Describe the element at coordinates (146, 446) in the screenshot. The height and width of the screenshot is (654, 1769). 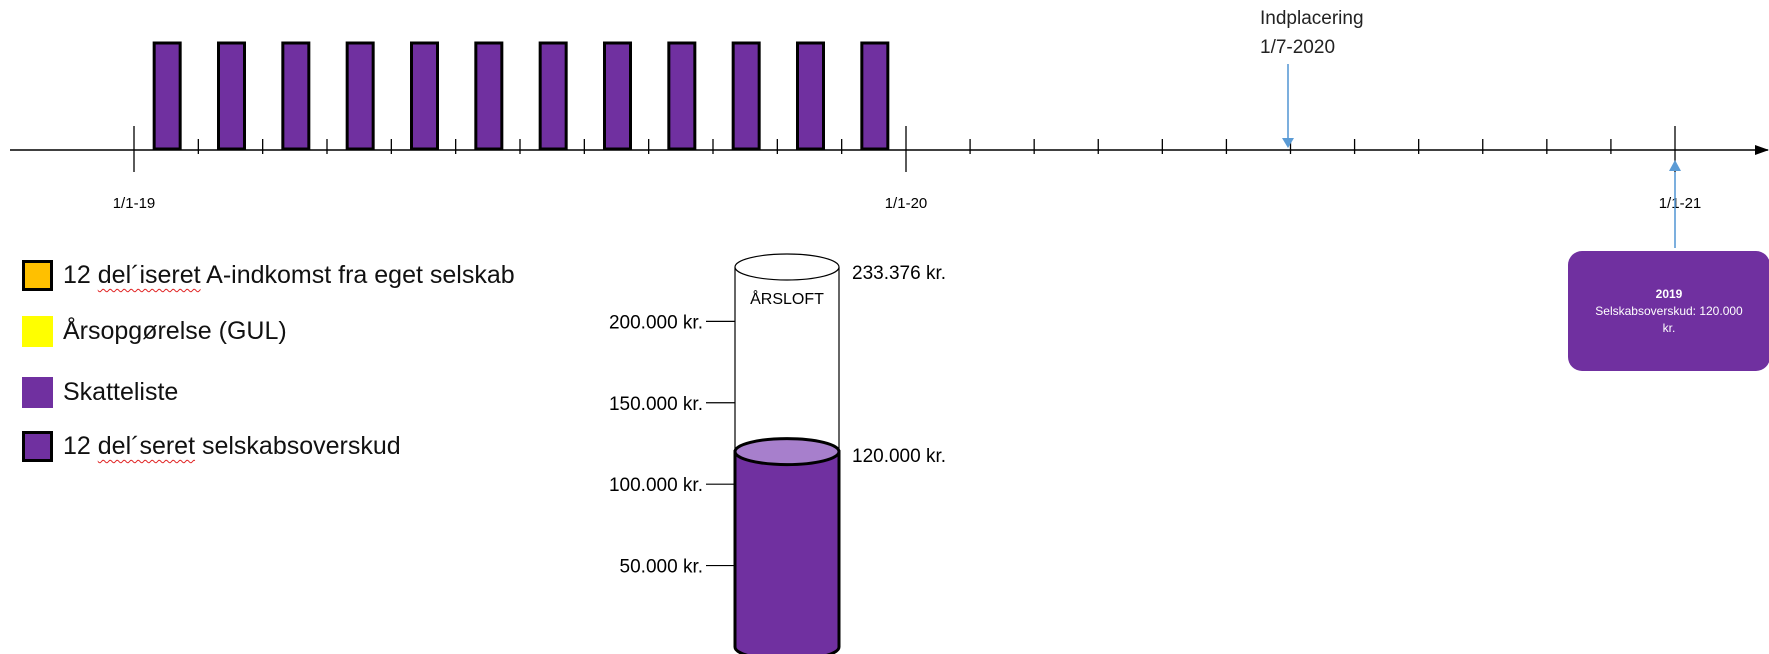
I see `legend-text-misspelled: del´seret` at that location.